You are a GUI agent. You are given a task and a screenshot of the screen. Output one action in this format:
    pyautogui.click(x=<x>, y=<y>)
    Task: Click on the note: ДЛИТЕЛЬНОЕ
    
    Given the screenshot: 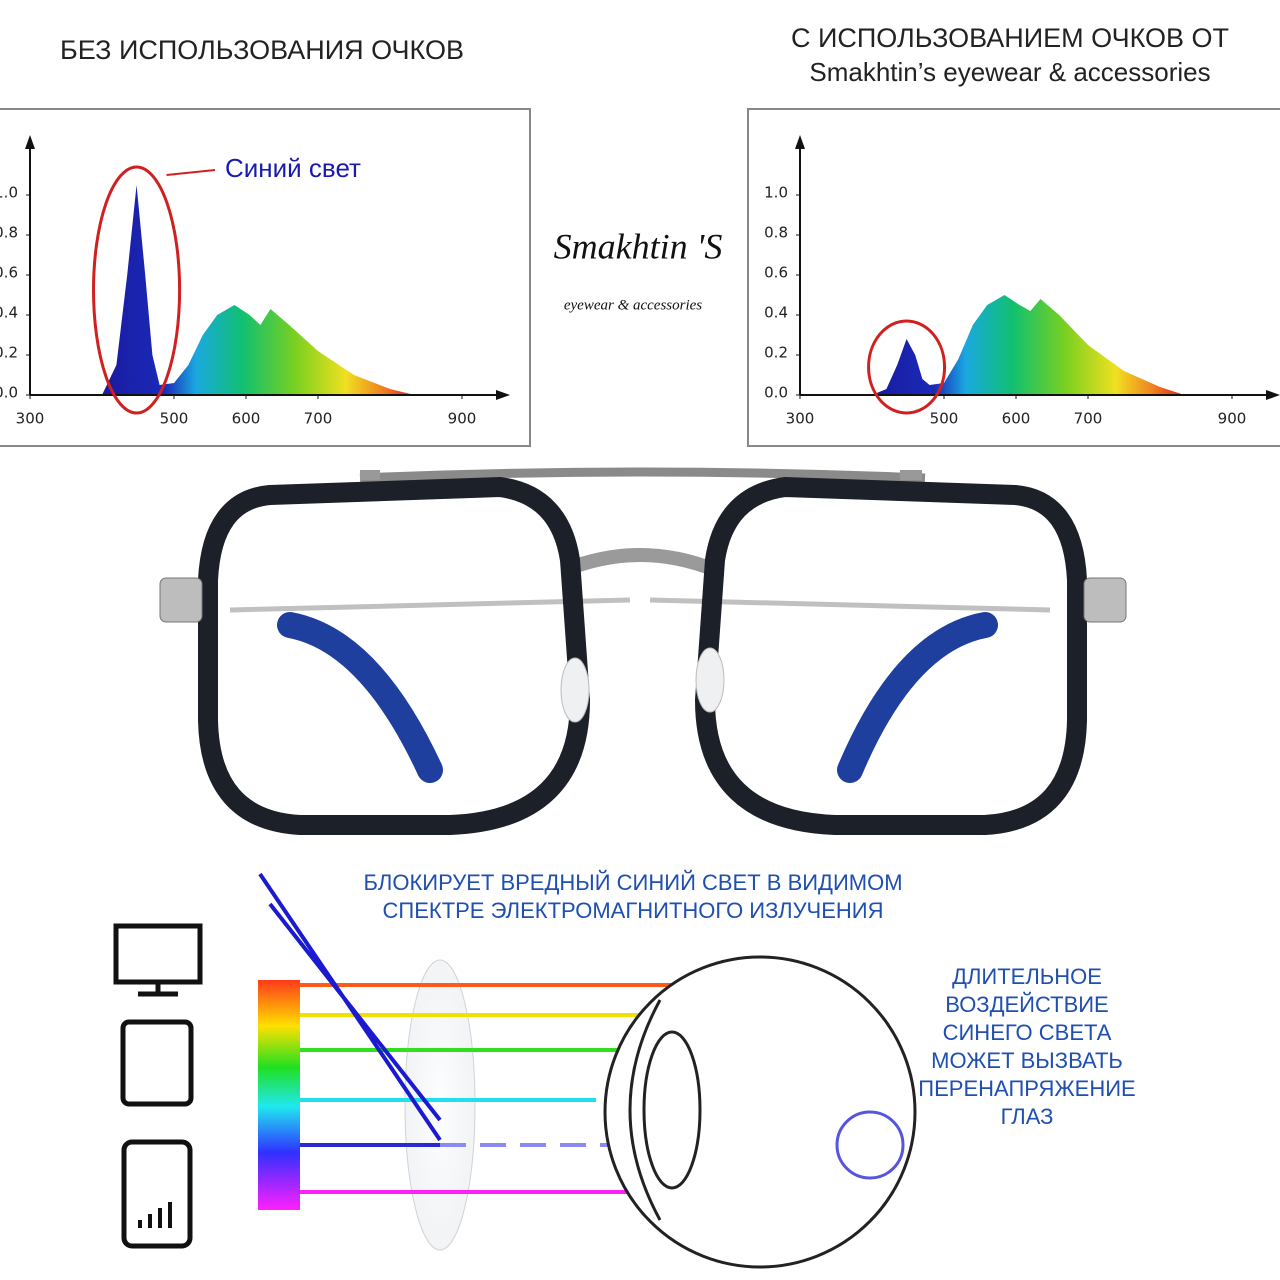 What is the action you would take?
    pyautogui.click(x=1027, y=976)
    